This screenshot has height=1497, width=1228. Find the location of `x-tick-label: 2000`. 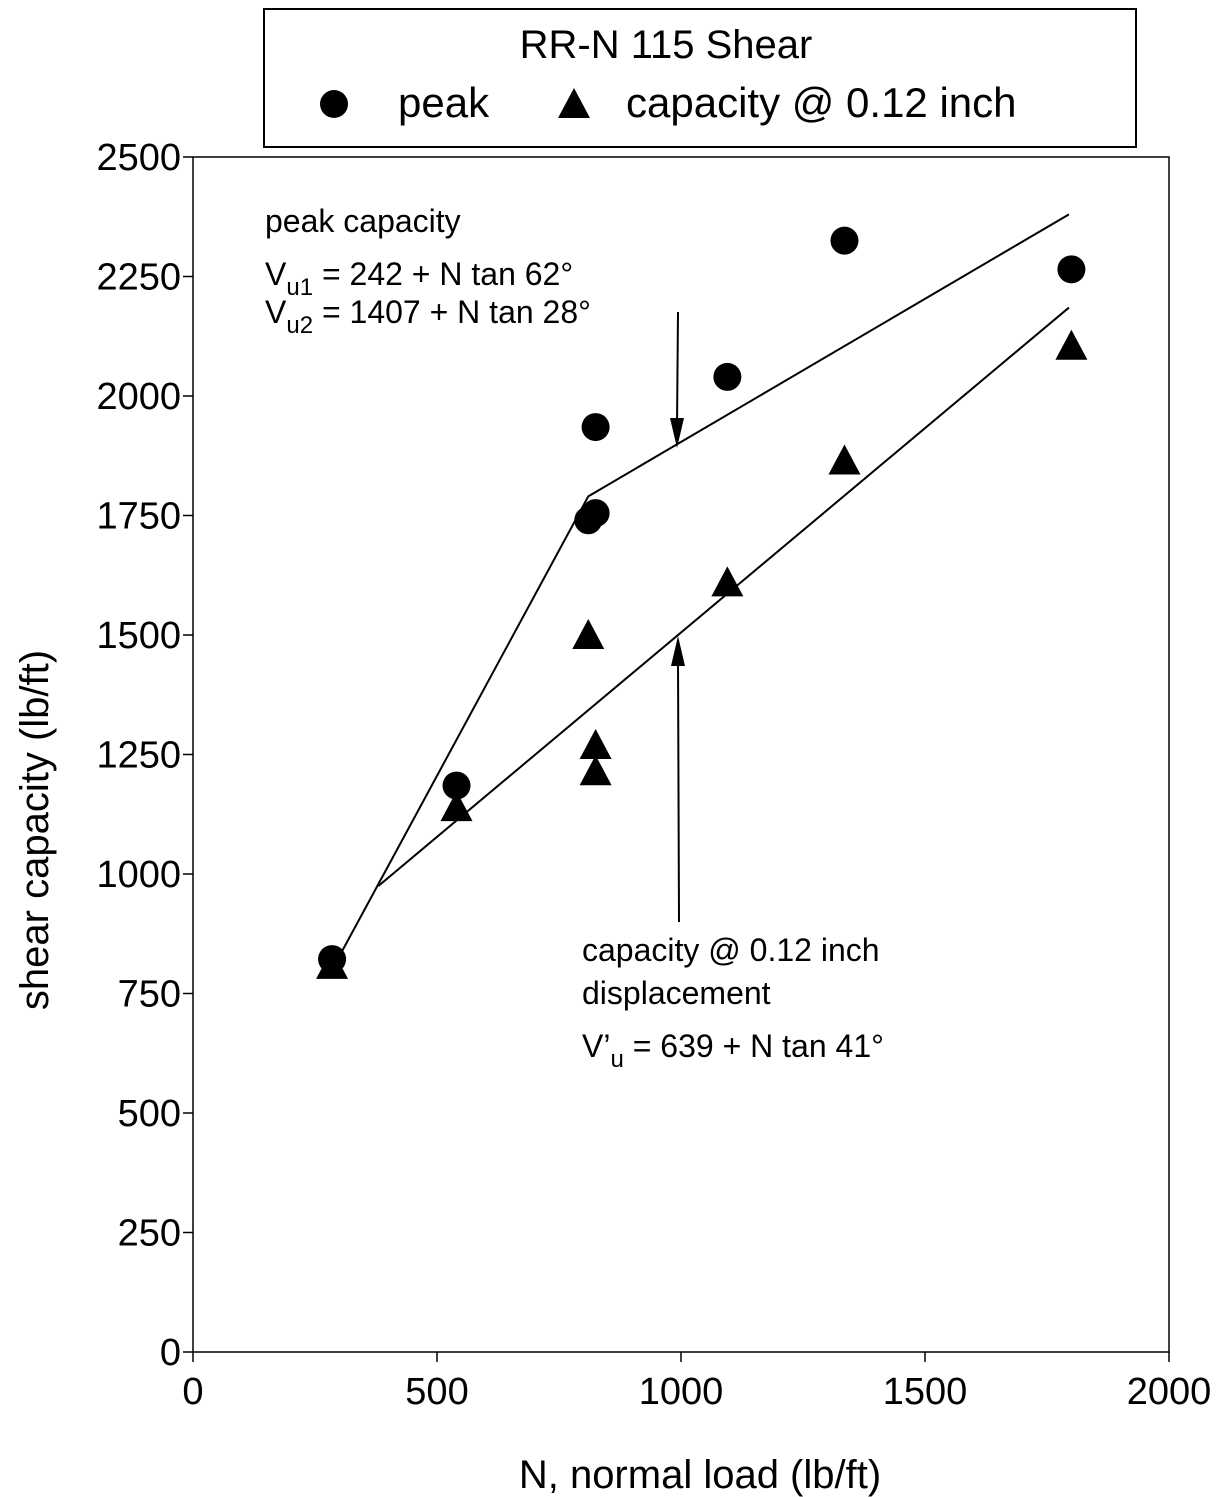

x-tick-label: 2000 is located at coordinates (1169, 1392).